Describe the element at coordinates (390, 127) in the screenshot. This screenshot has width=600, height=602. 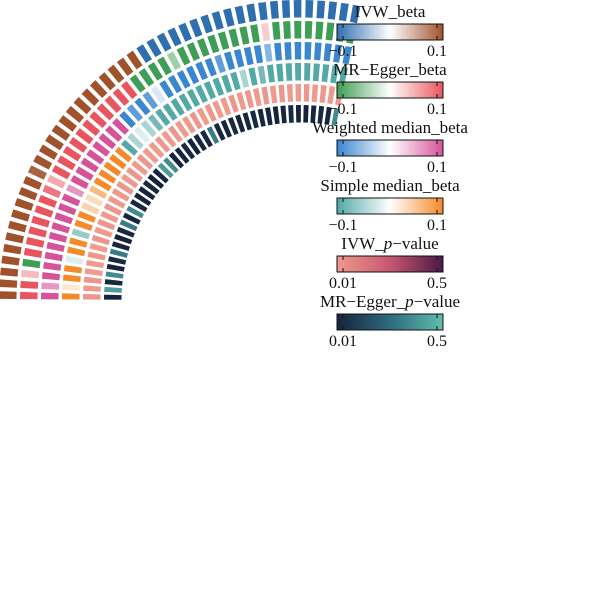
I see `legend-title: Weighted median_beta` at that location.